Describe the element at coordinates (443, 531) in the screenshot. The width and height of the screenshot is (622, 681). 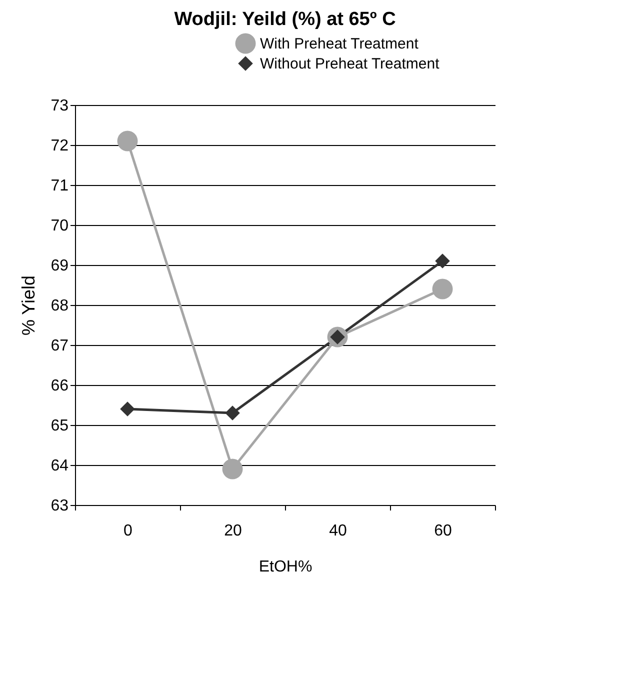
I see `x-tick-label: 60` at that location.